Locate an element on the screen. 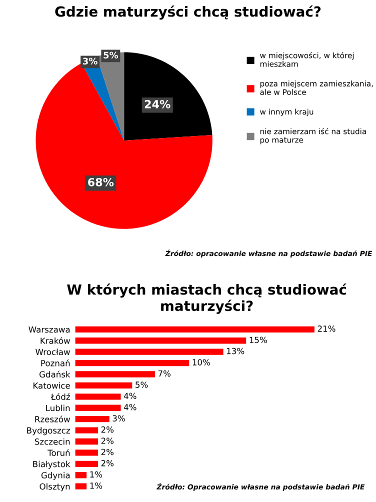 This screenshot has width=376, height=502. data-label: 24% is located at coordinates (157, 104).